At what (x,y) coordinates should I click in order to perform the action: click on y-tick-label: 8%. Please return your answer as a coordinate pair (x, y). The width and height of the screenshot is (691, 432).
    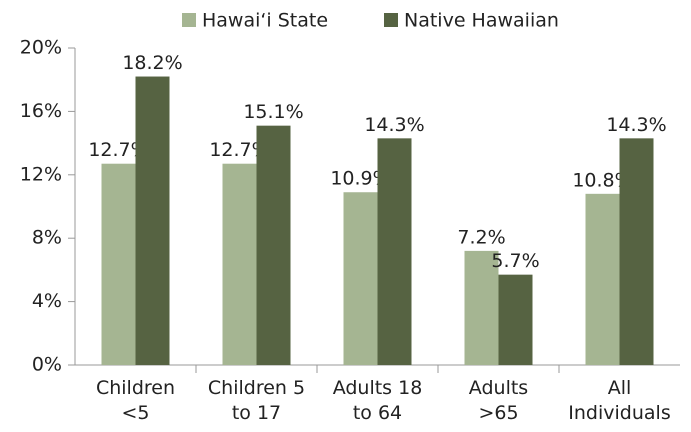
    Looking at the image, I should click on (47, 238).